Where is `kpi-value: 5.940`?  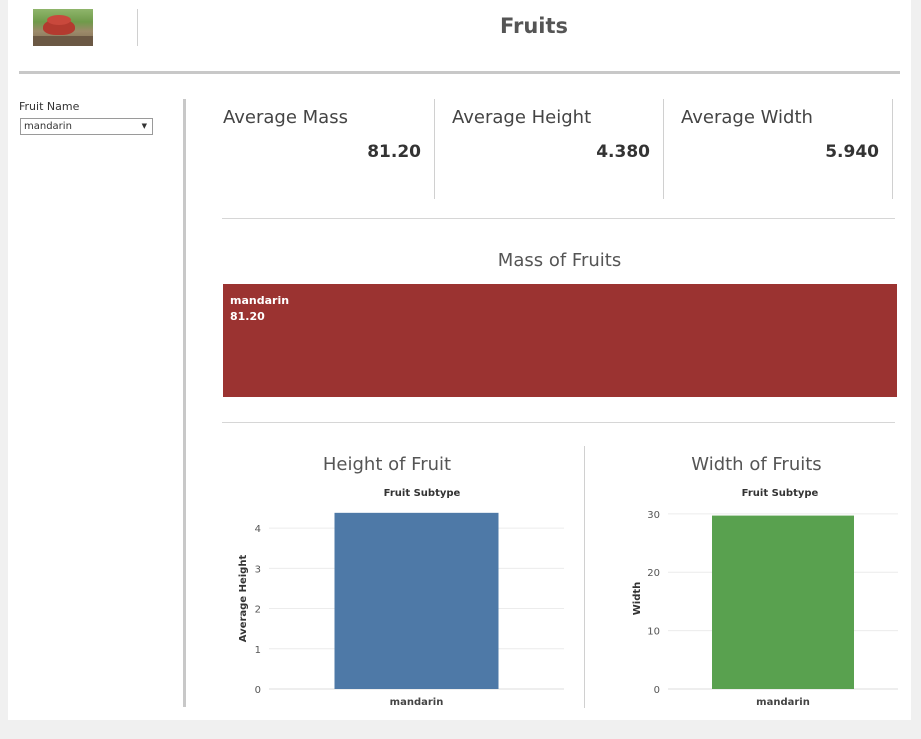
kpi-value: 5.940 is located at coordinates (852, 152).